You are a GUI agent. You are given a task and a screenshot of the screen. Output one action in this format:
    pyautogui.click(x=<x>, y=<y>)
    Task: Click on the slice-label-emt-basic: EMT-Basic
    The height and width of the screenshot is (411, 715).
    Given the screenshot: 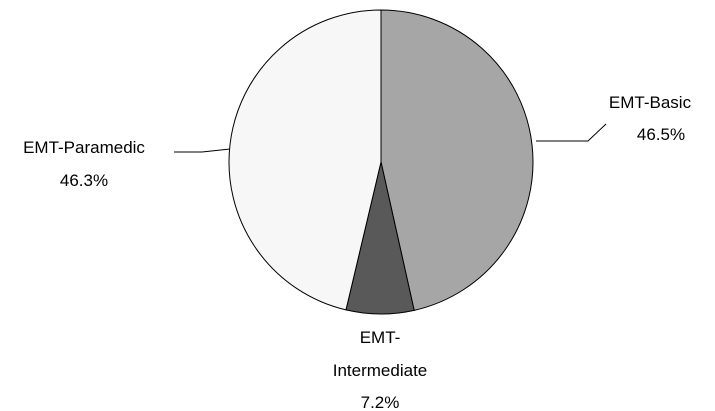 What is the action you would take?
    pyautogui.click(x=650, y=102)
    